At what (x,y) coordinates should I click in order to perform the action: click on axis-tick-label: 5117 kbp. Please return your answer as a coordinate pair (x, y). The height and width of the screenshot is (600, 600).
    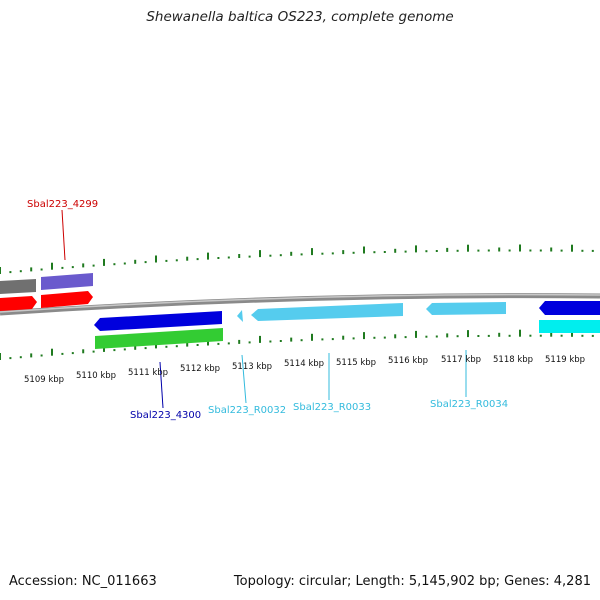
    Looking at the image, I should click on (461, 360).